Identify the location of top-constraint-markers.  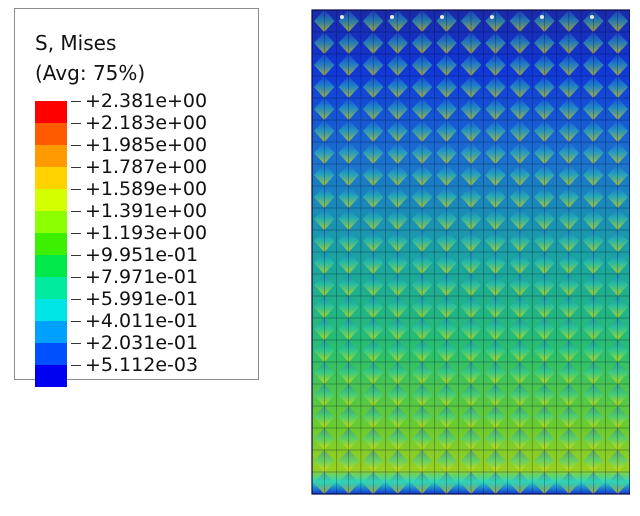
(467, 17).